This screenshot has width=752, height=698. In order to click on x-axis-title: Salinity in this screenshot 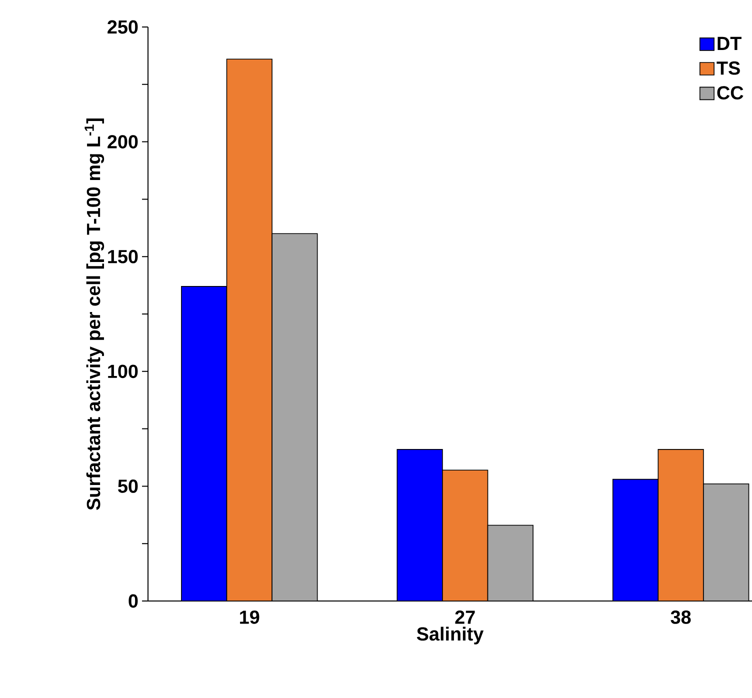, I will do `click(450, 635)`.